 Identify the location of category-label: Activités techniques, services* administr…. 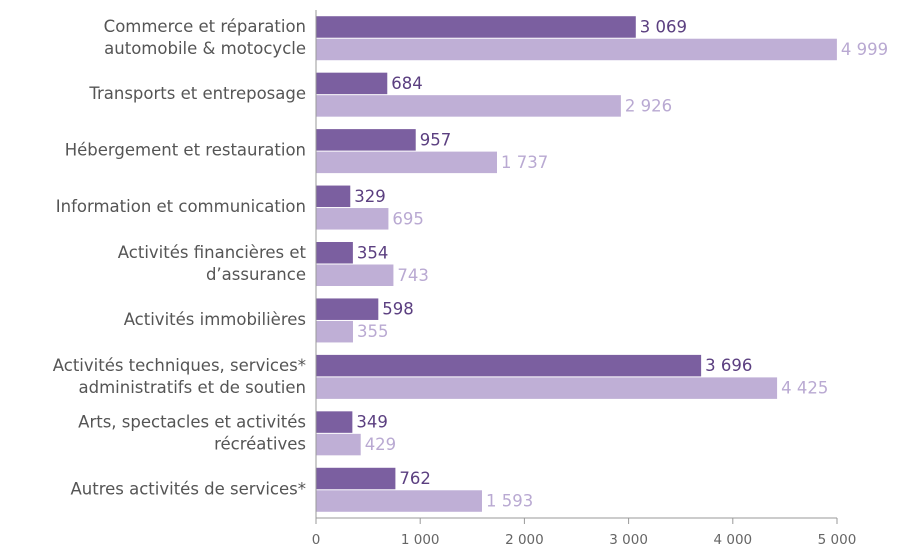
(179, 375).